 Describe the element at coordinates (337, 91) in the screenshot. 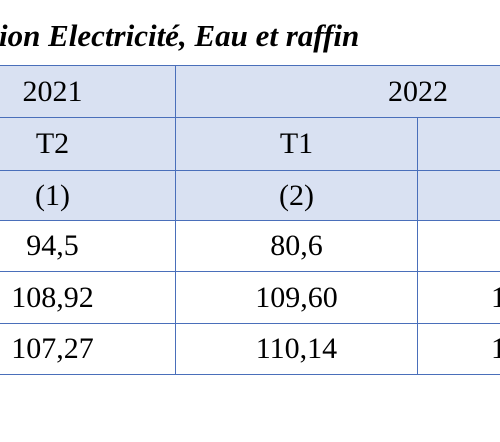

I see `table-cell: 2022` at that location.